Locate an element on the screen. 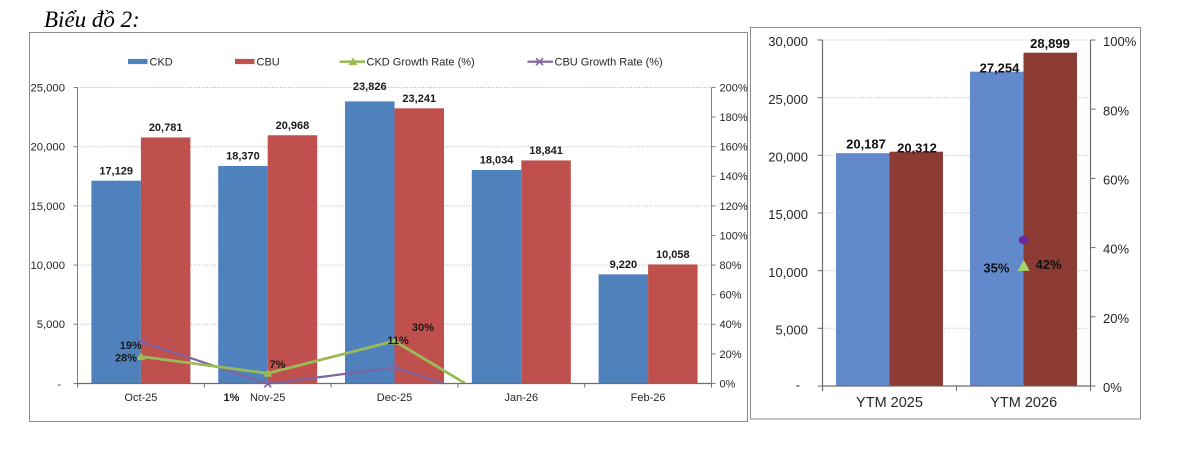 This screenshot has width=1200, height=464. svg-text: 28% is located at coordinates (126, 359).